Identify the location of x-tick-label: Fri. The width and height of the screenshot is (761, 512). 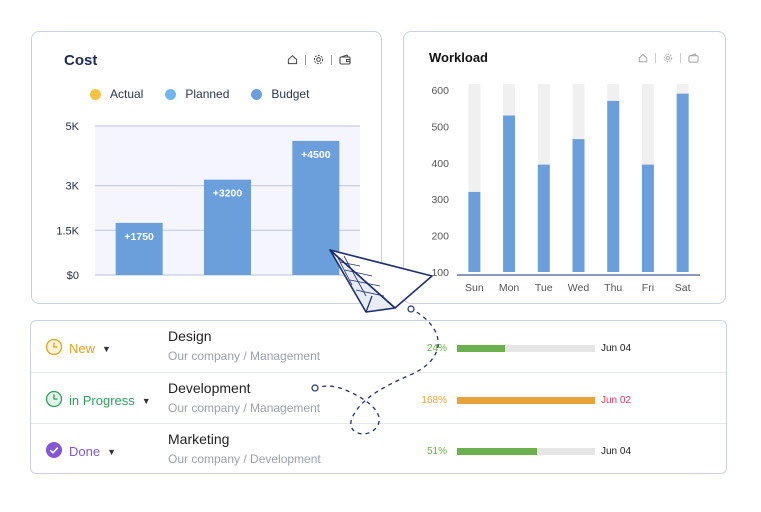
(648, 288).